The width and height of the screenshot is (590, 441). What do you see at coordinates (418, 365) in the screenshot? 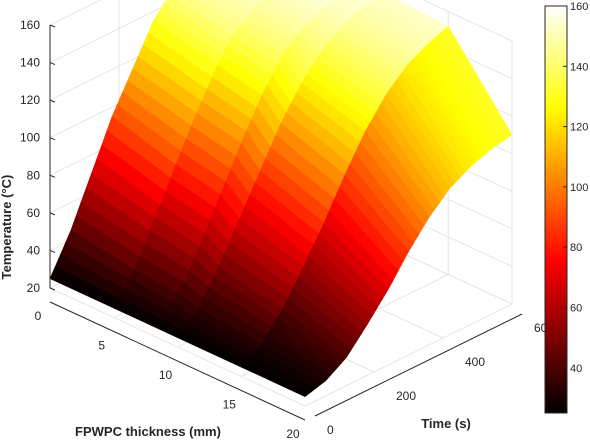
I see `y-axis-line` at bounding box center [418, 365].